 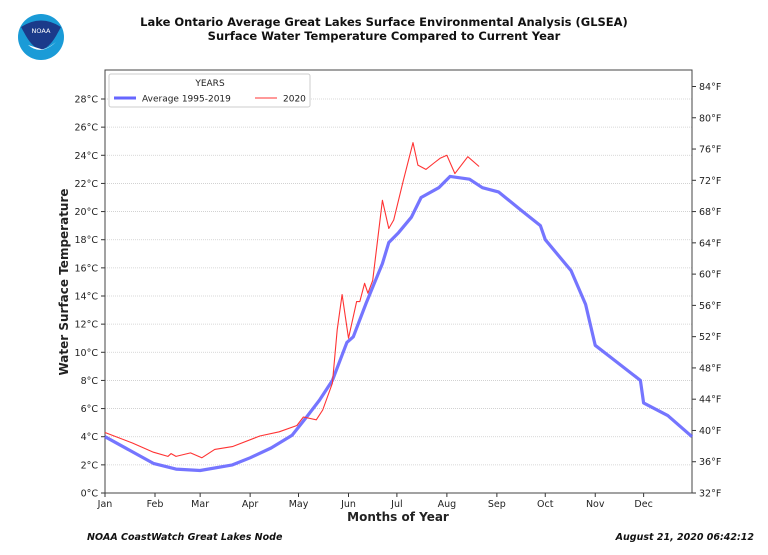 I want to click on legend-title: YEARS, so click(x=209, y=84).